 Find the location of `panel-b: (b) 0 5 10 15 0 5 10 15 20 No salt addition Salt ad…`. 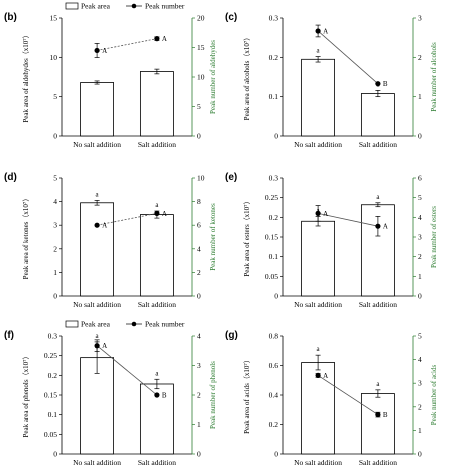

panel-b: (b) 0 5 10 15 0 5 10 15 20 No salt addition Salt ad… is located at coordinates (110, 76).